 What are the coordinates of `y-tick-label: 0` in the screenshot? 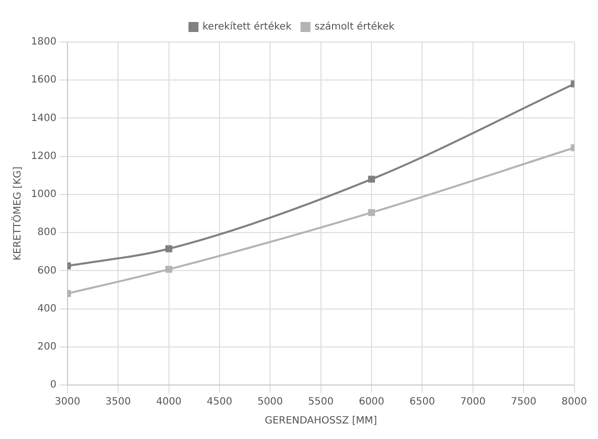 It's located at (53, 385).